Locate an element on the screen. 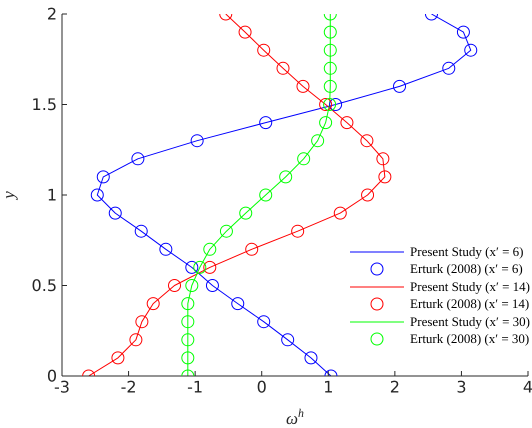 The image size is (532, 428). y-axis-title: y is located at coordinates (9, 195).